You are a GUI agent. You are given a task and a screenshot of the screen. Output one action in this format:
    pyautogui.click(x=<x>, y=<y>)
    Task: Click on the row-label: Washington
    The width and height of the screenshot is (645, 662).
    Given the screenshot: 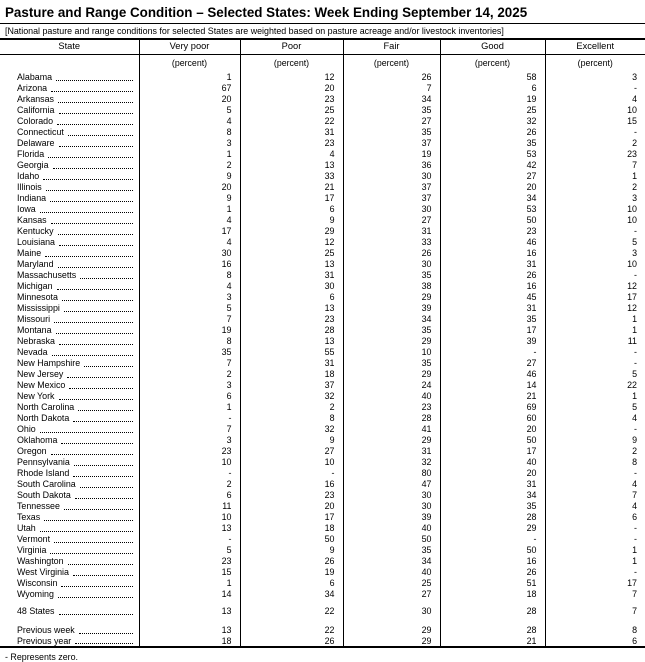 What is the action you would take?
    pyautogui.click(x=40, y=560)
    